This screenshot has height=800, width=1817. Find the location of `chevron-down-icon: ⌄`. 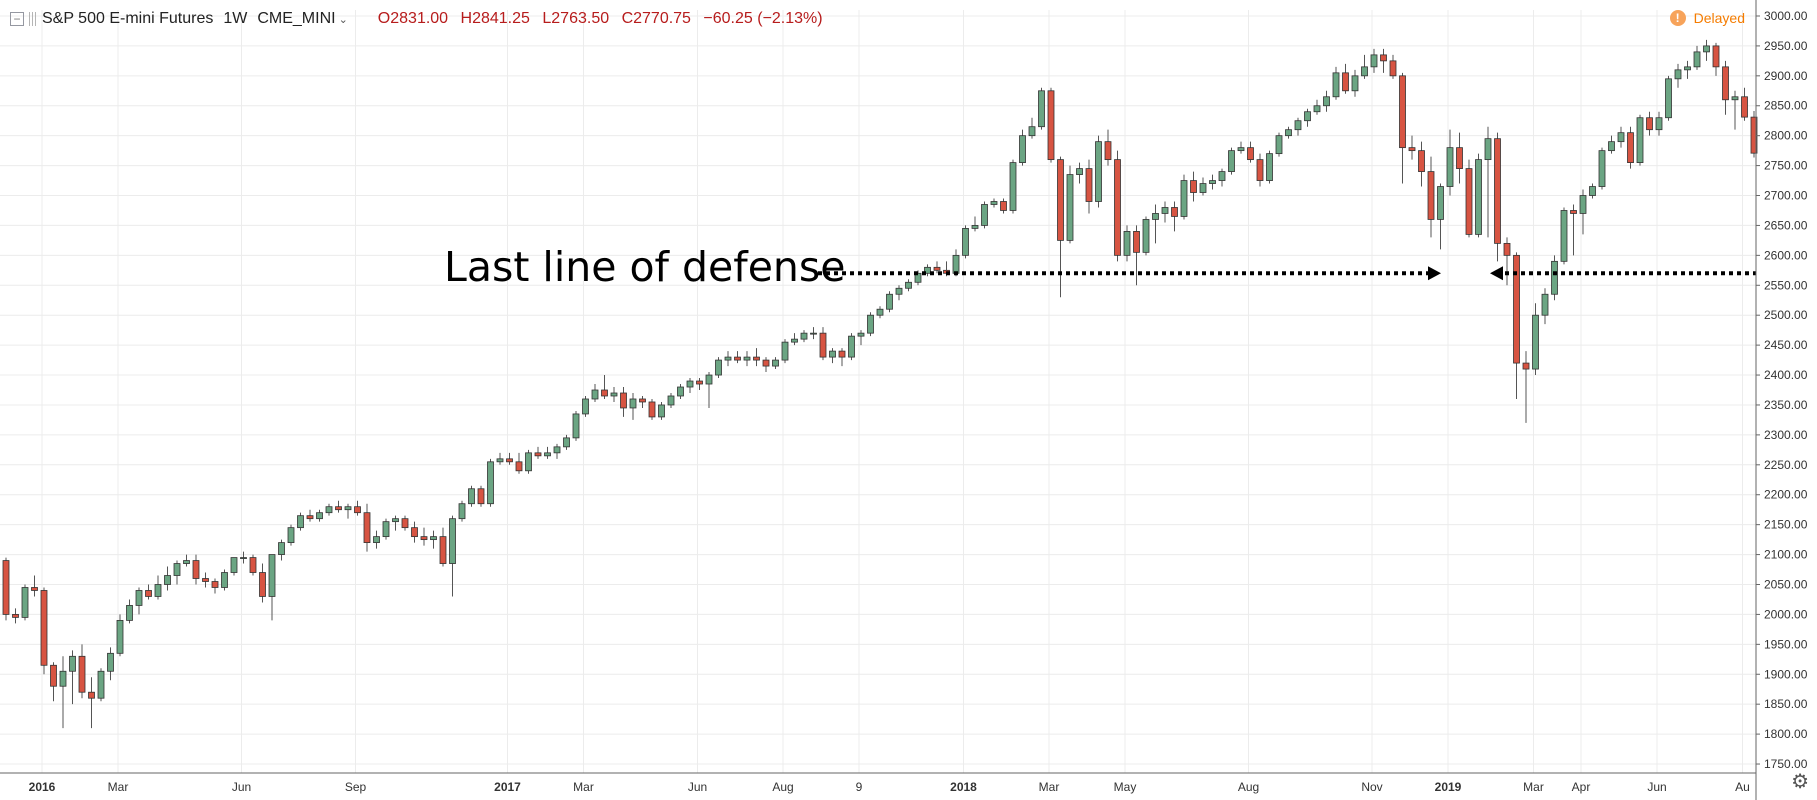

chevron-down-icon: ⌄ is located at coordinates (343, 19).